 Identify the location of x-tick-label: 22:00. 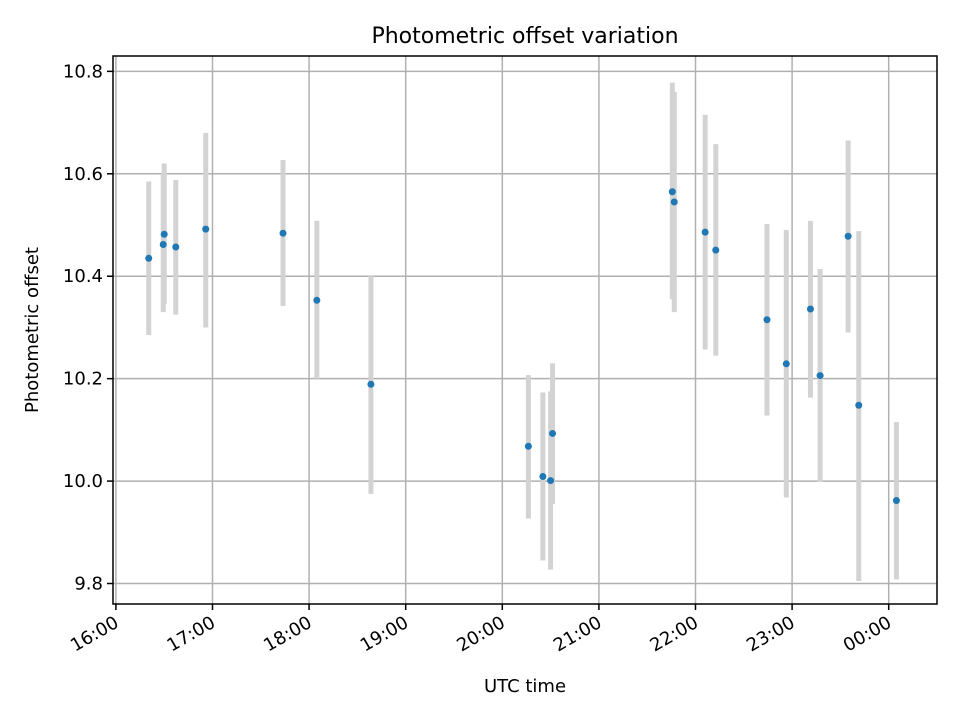
(674, 634).